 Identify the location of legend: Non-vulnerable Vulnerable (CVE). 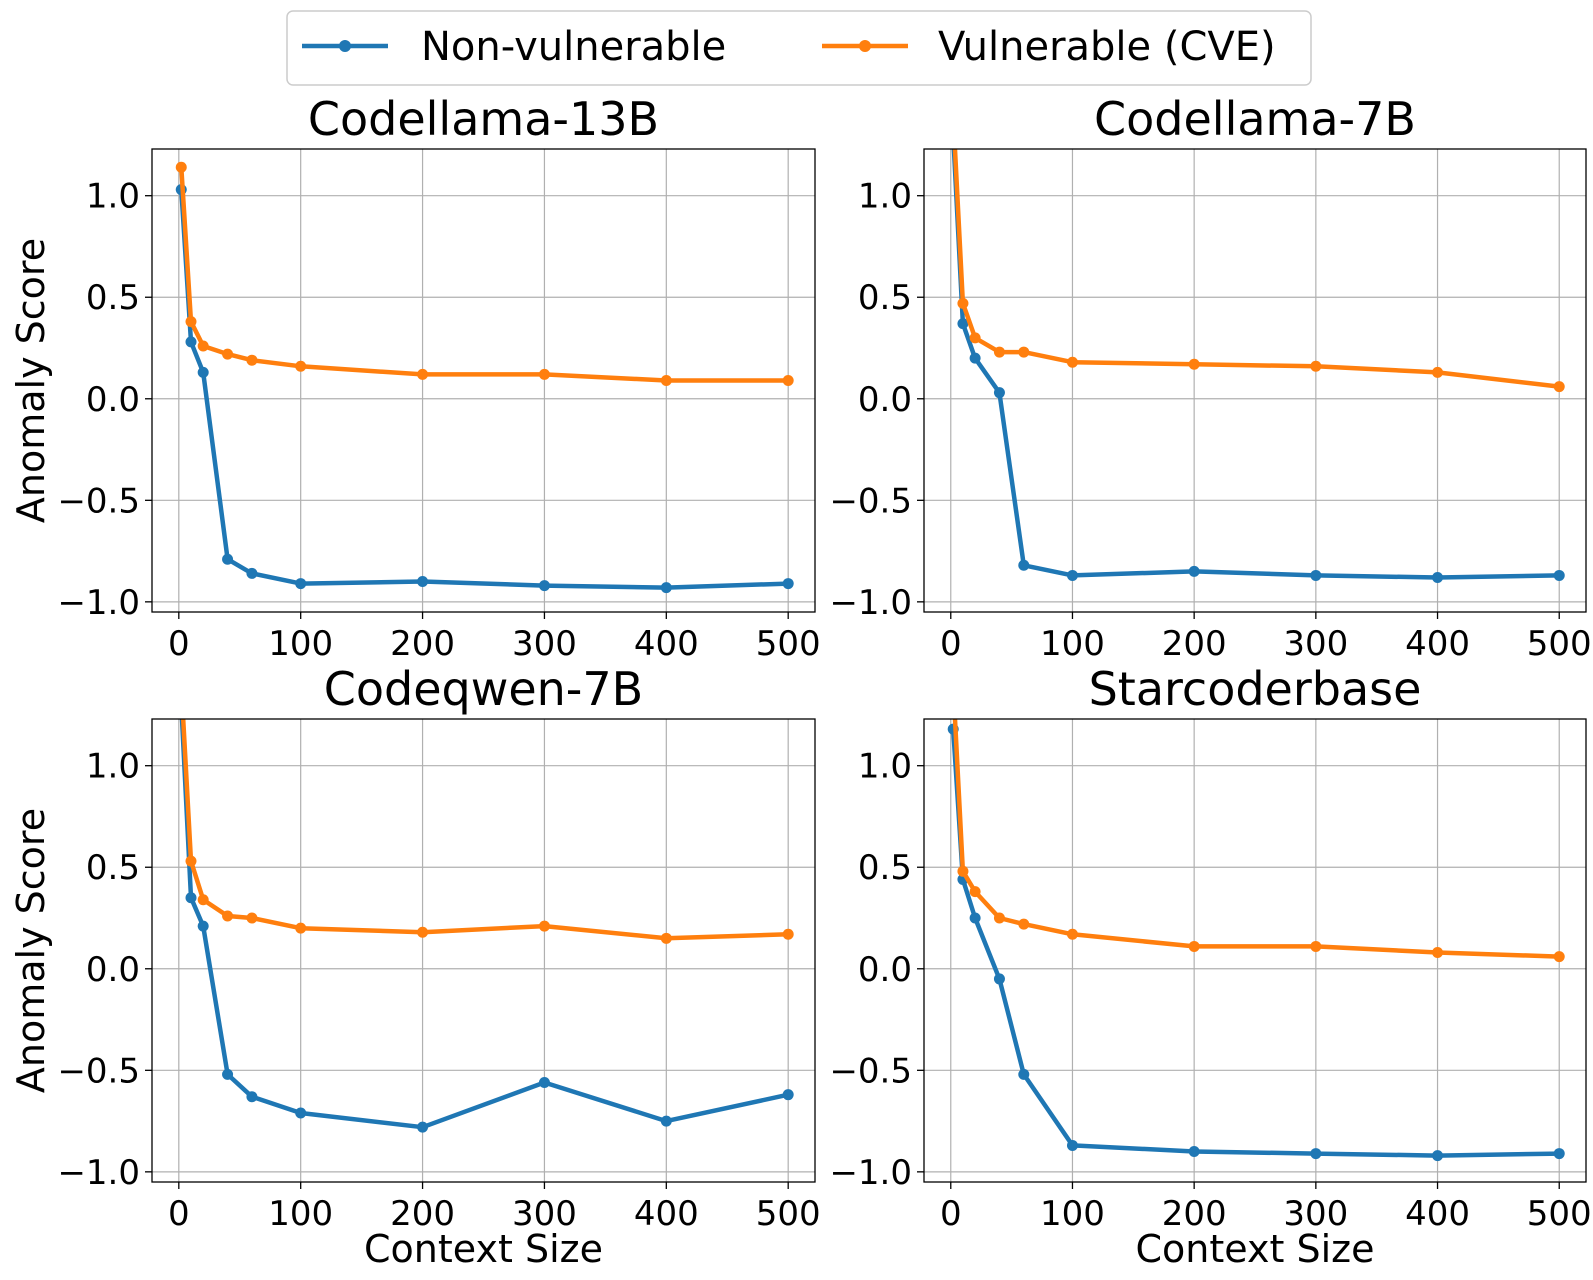
(799, 48).